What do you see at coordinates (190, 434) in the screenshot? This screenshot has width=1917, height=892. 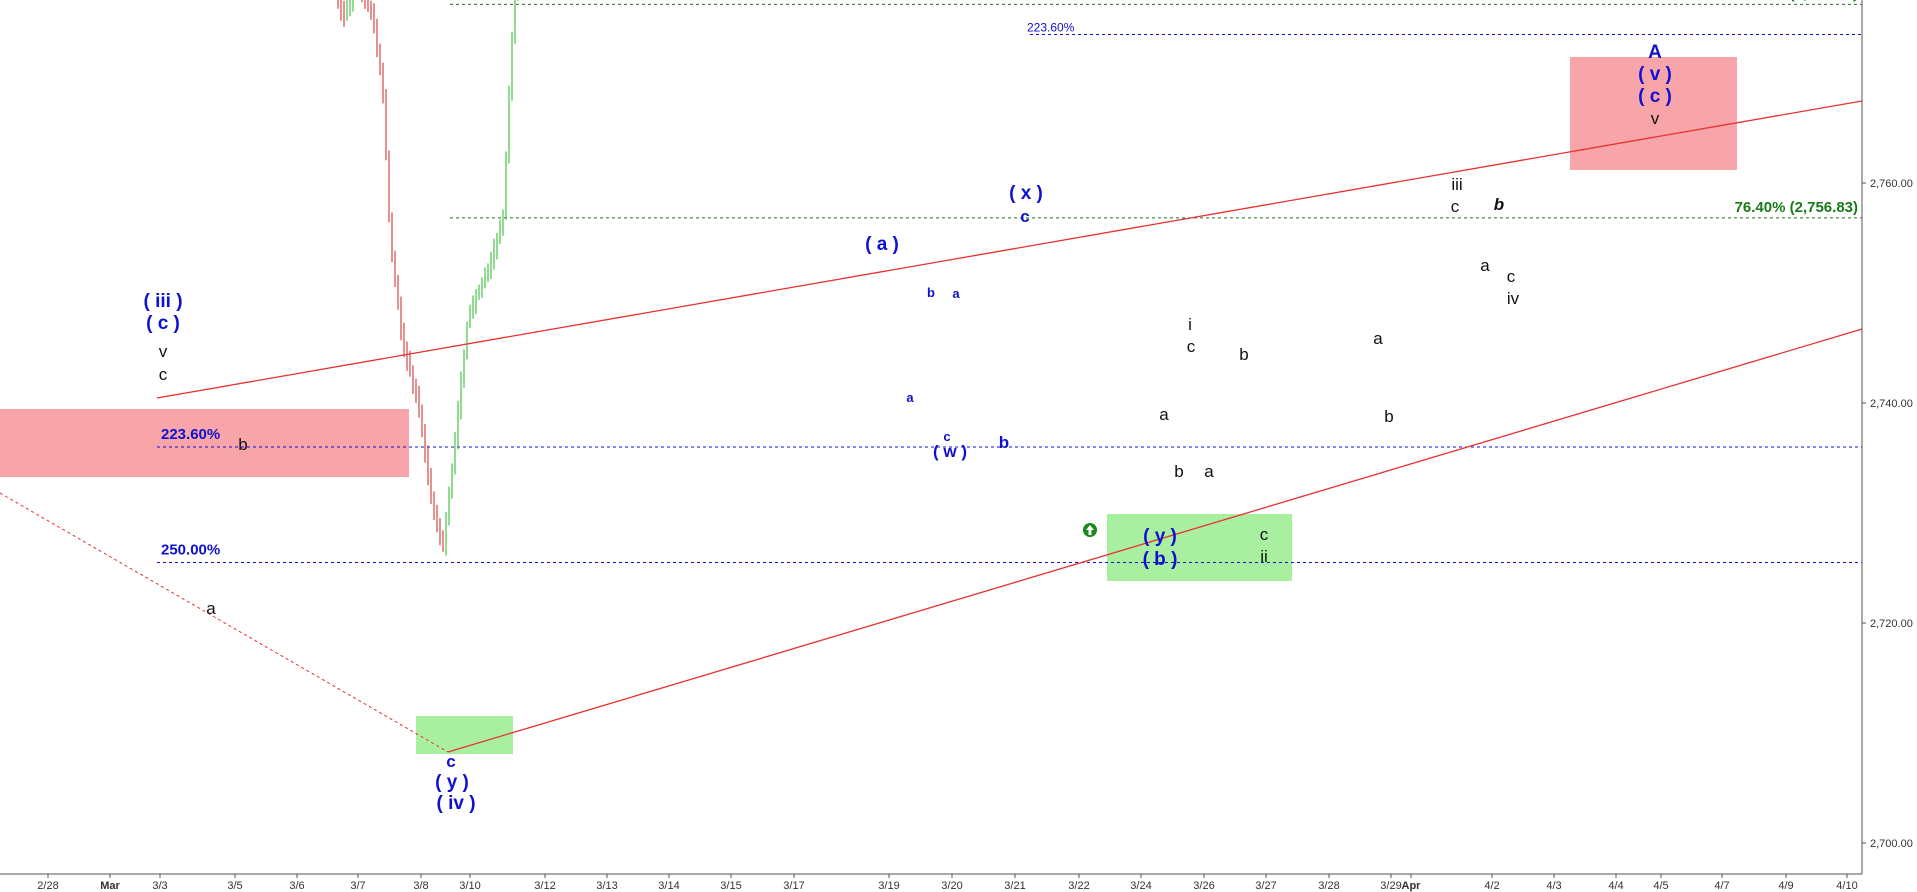 I see `blue-fib-label: 223.60%` at bounding box center [190, 434].